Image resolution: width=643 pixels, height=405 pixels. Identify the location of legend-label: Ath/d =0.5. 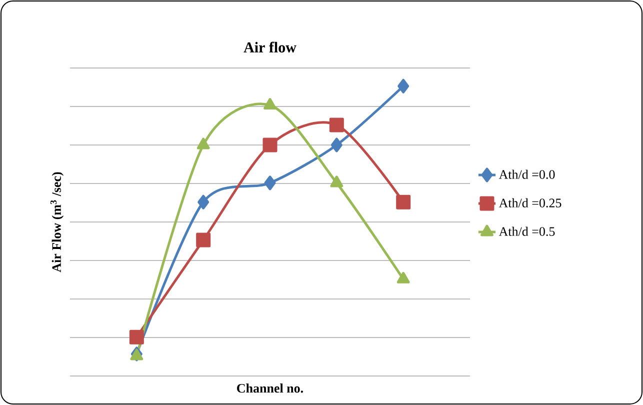
(526, 231).